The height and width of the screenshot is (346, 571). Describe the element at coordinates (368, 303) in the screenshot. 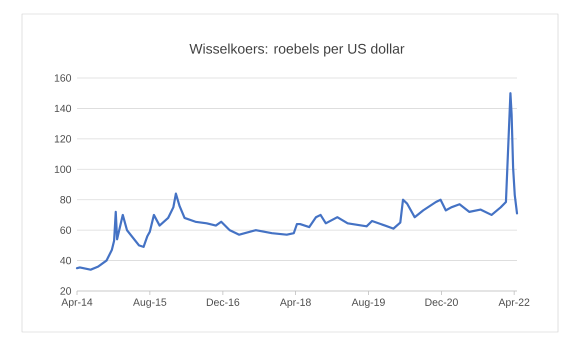

I see `x-tick-label: Aug-19` at that location.